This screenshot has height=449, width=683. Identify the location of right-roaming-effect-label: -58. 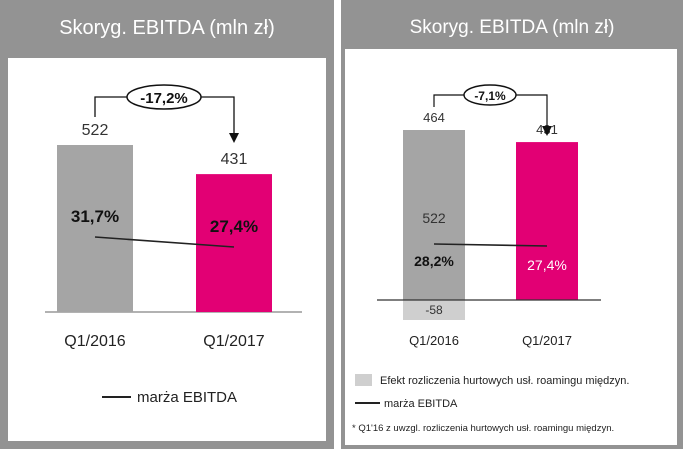
(434, 310).